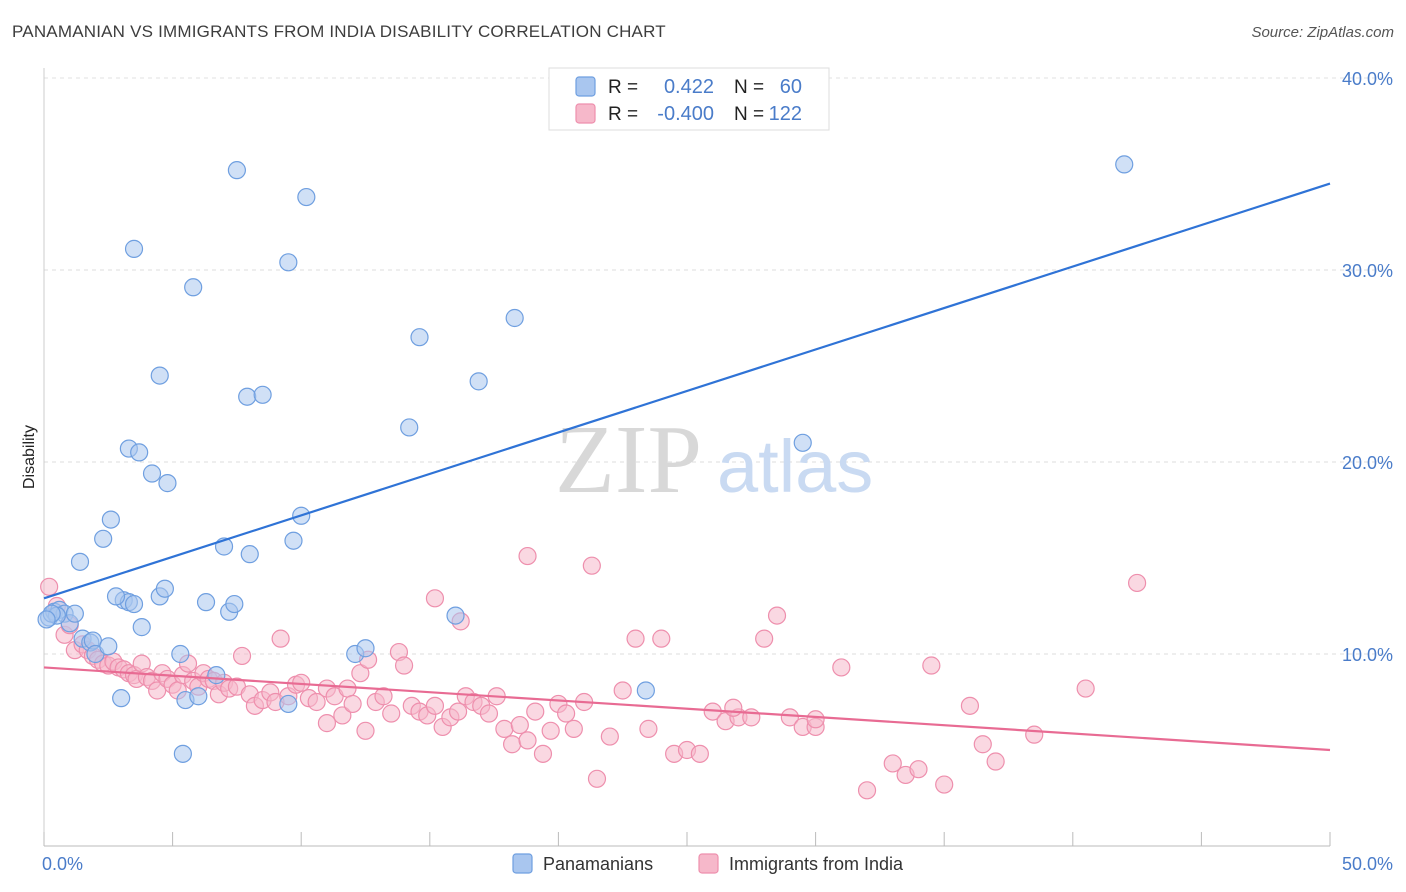 This screenshot has width=1406, height=892. I want to click on source-label: Source: ZipAtlas.com, so click(1322, 32).